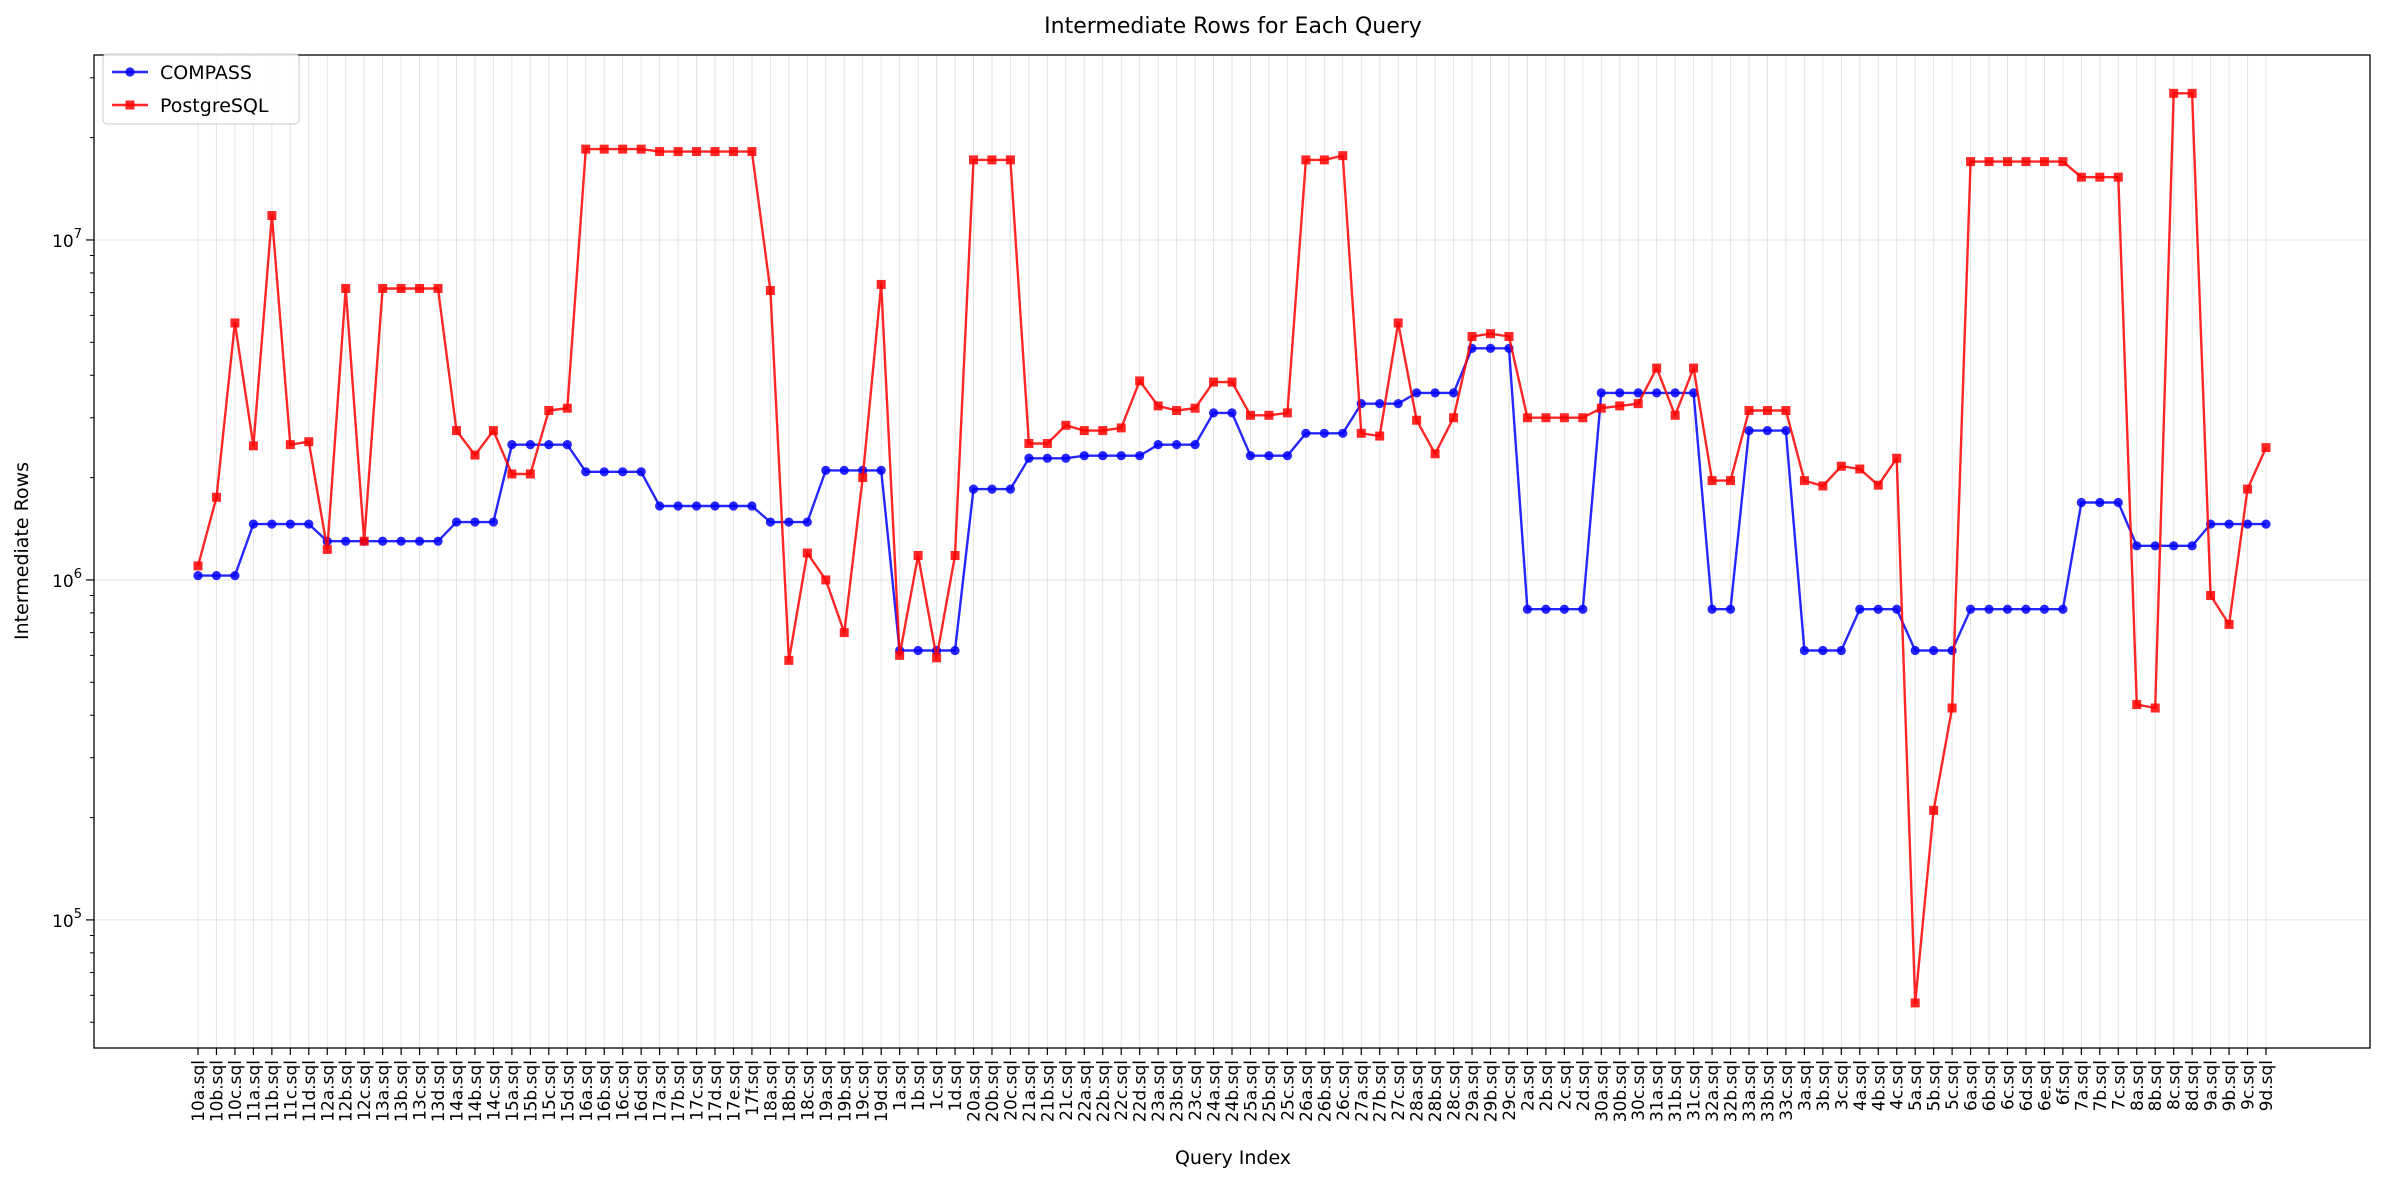 This screenshot has width=2384, height=1187. What do you see at coordinates (199, 1091) in the screenshot?
I see `x-tick-label: 10a.sql` at bounding box center [199, 1091].